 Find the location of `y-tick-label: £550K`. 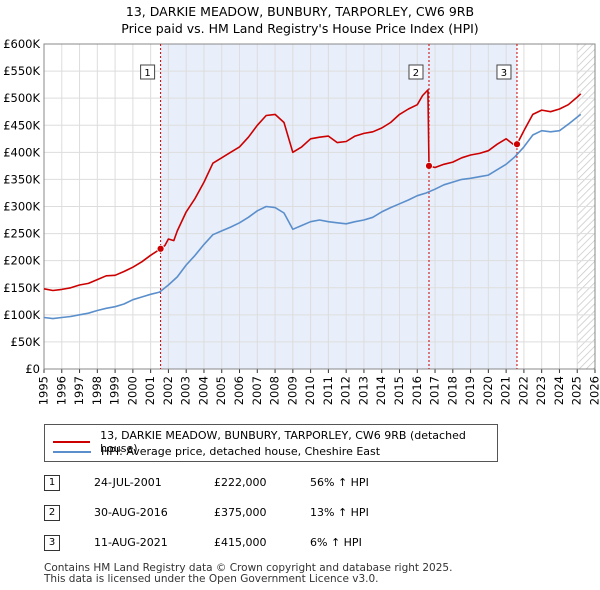

y-tick-label: £550K is located at coordinates (21, 71).